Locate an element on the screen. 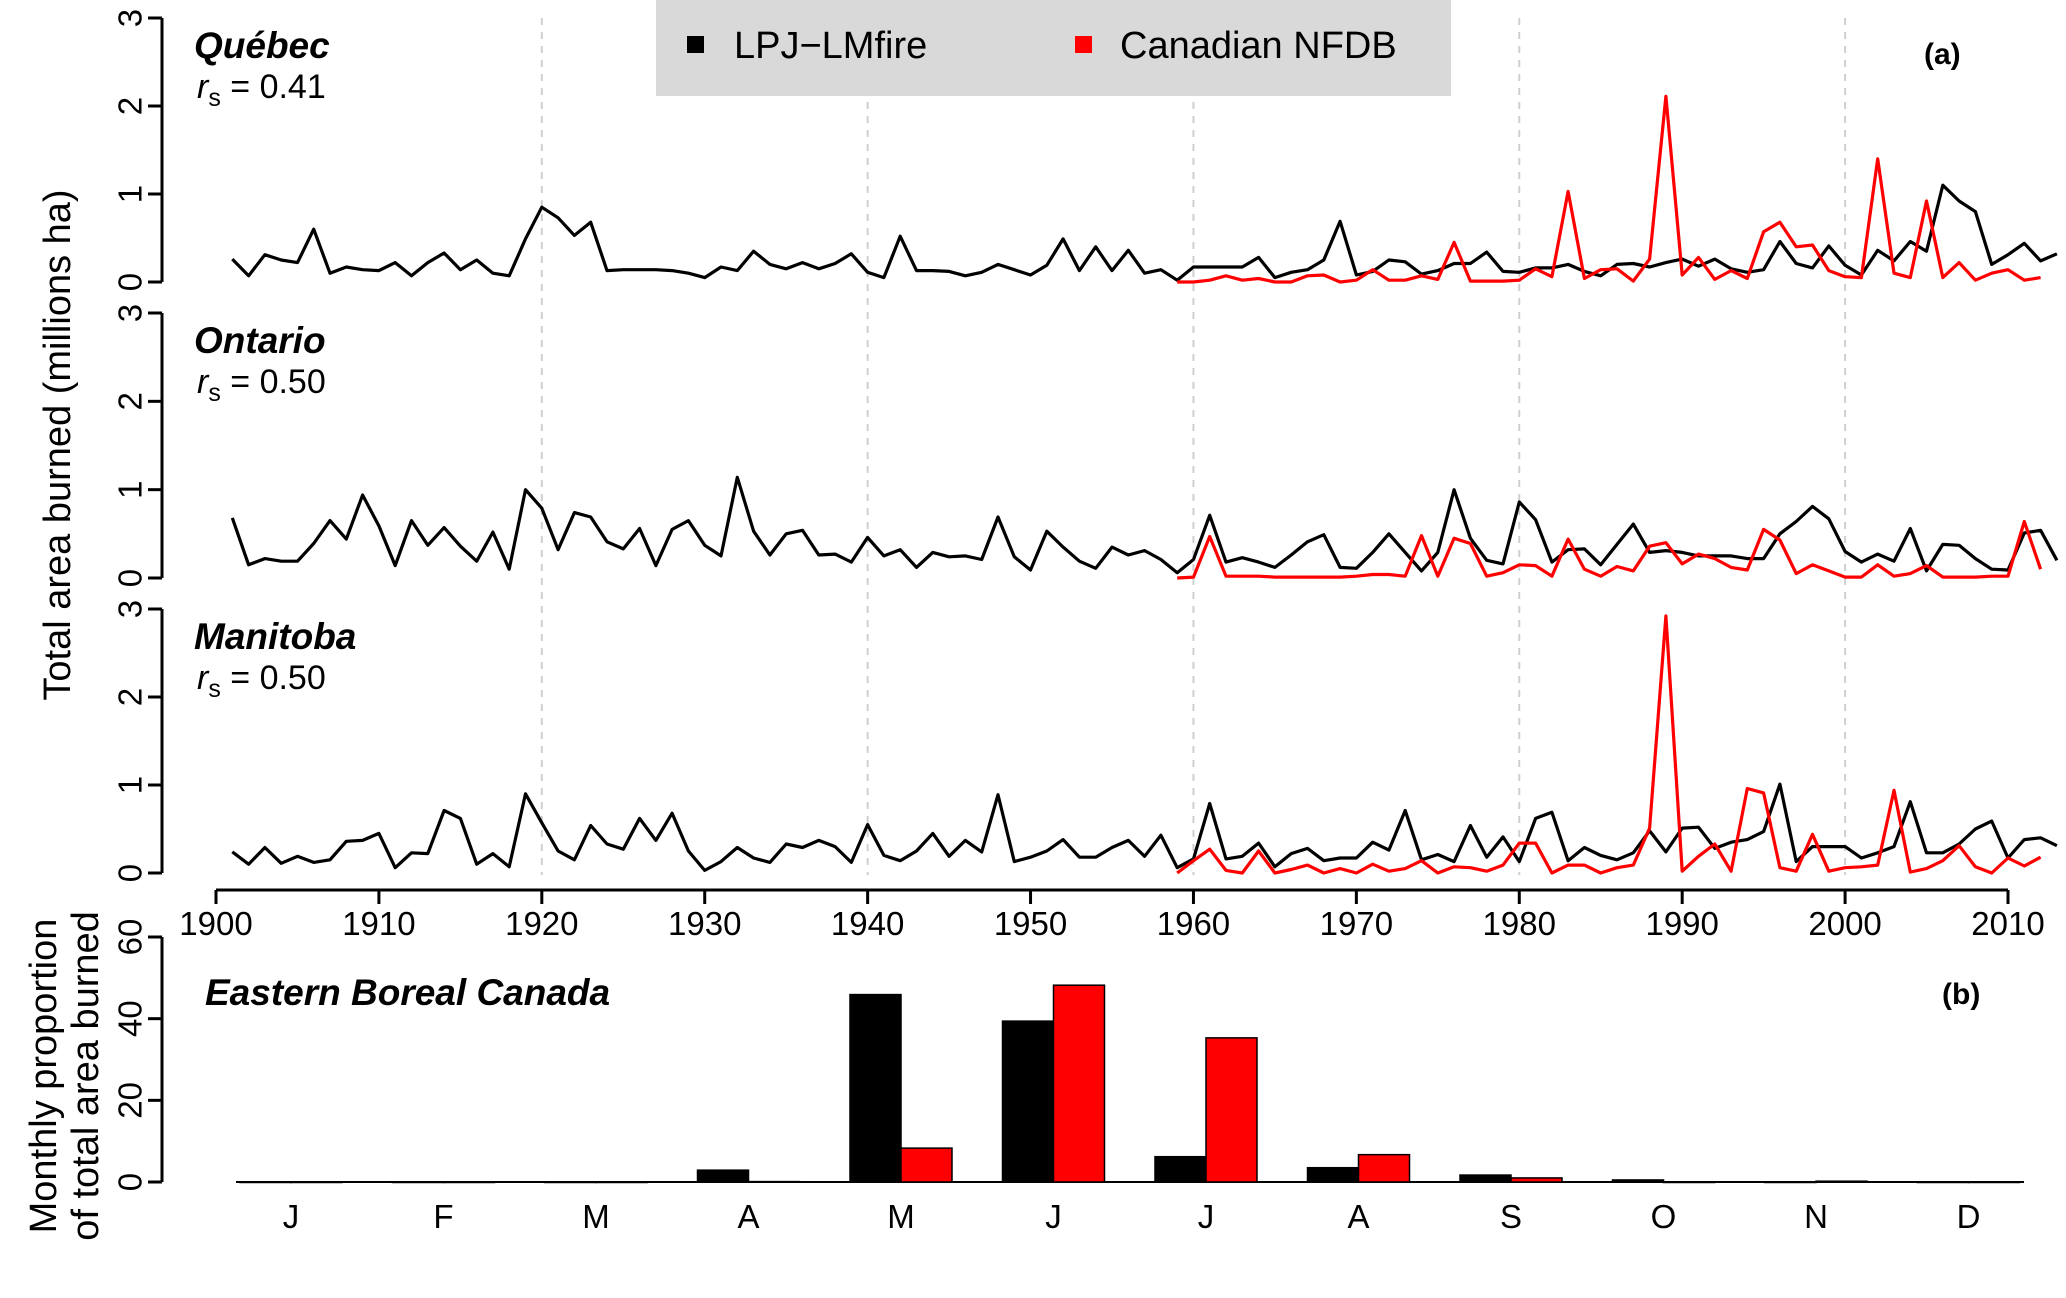  panel-label-a: (a) is located at coordinates (1942, 54).